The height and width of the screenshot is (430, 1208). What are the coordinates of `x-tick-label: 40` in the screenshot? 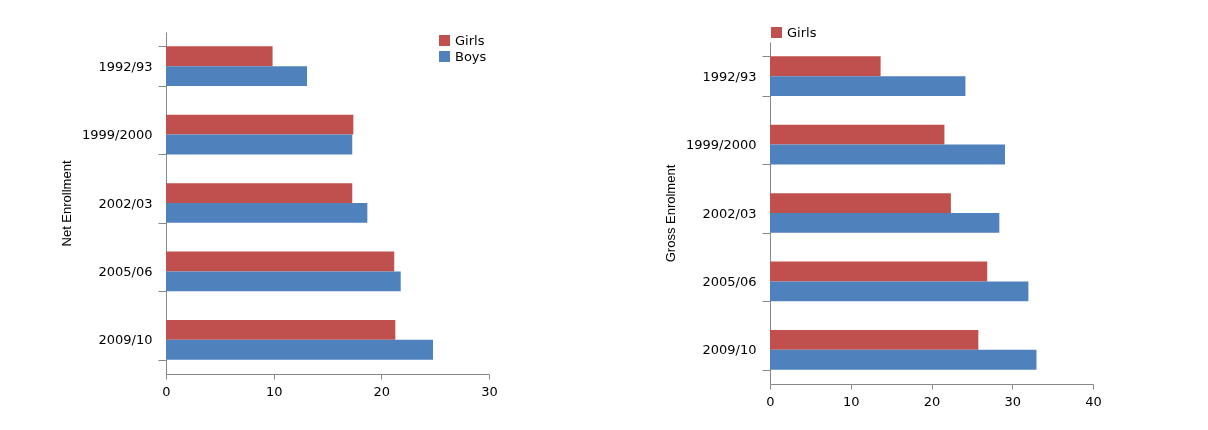 It's located at (1093, 401).